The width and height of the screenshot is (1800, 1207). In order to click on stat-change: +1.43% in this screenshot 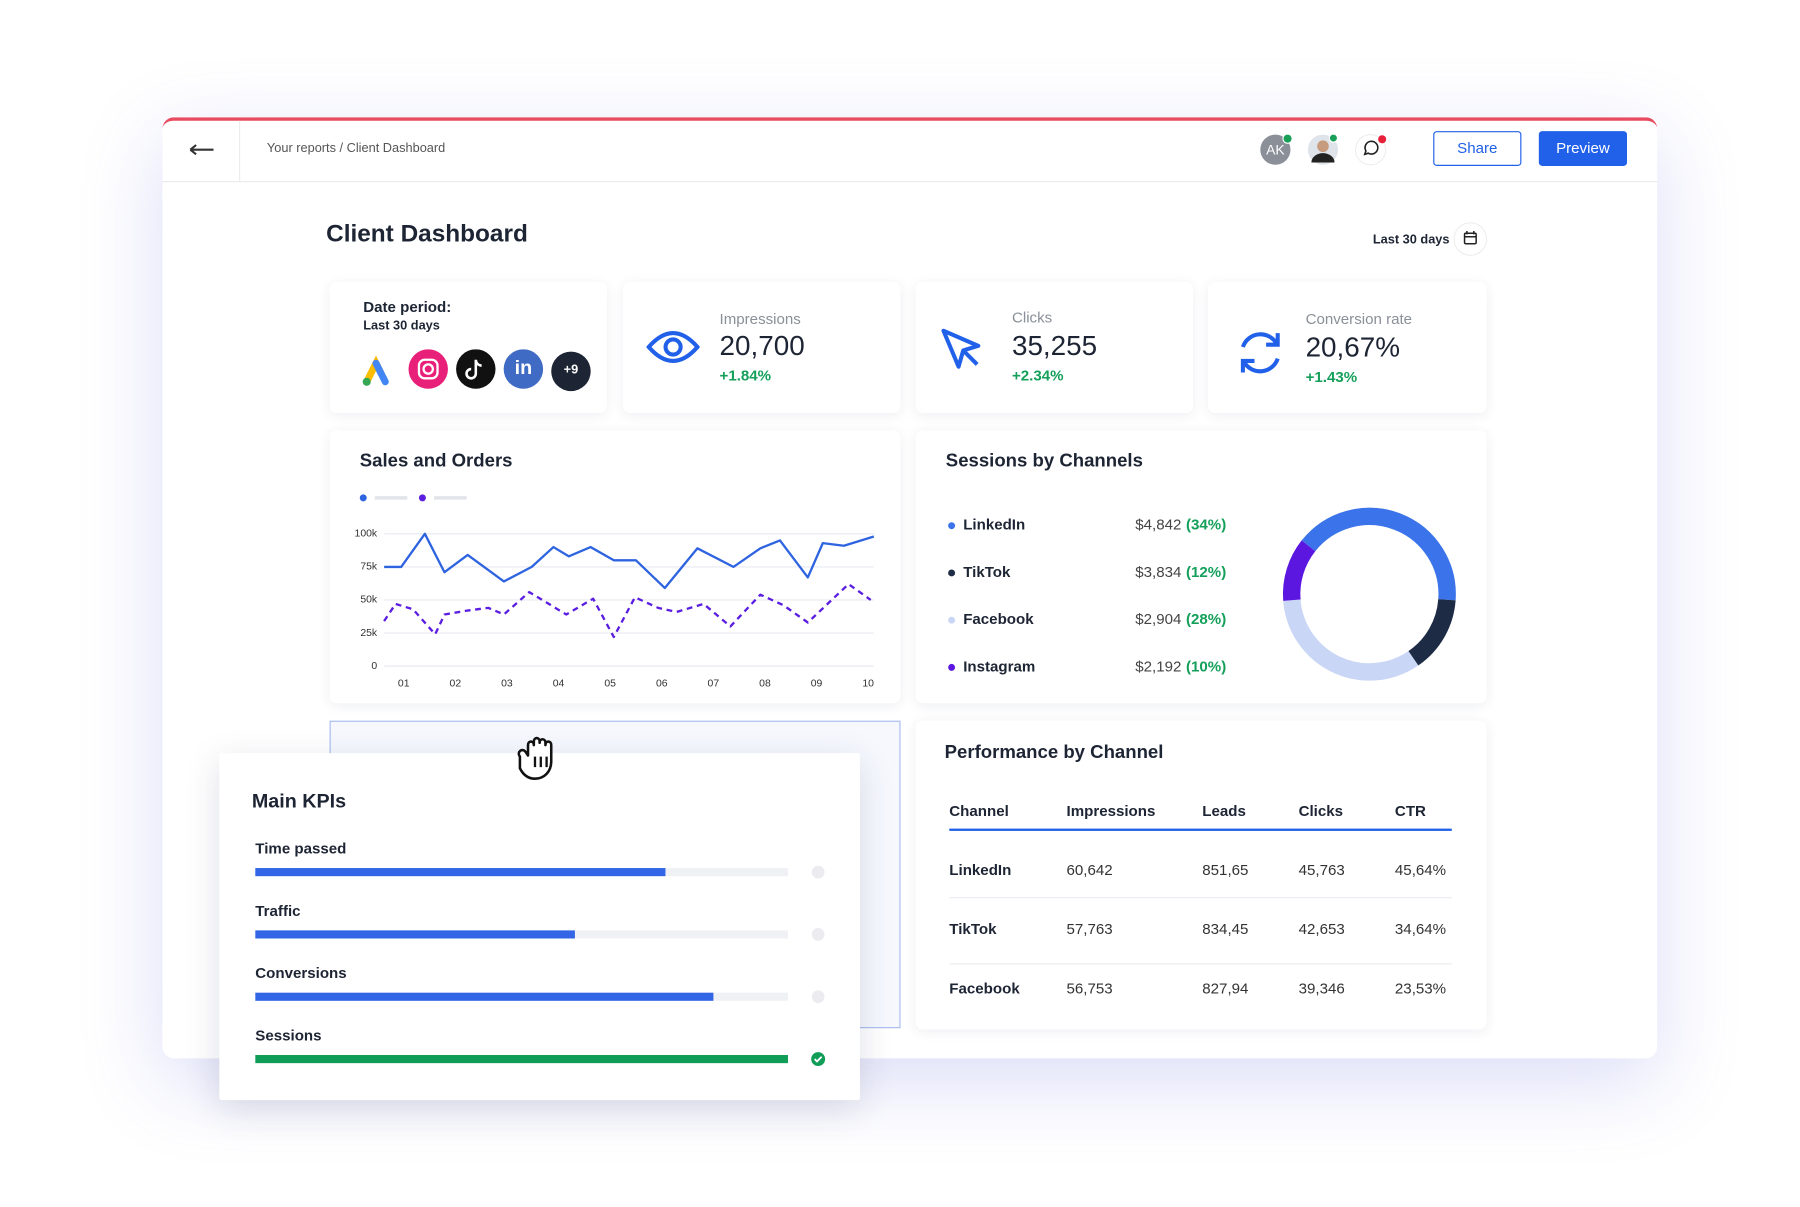, I will do `click(1331, 376)`.